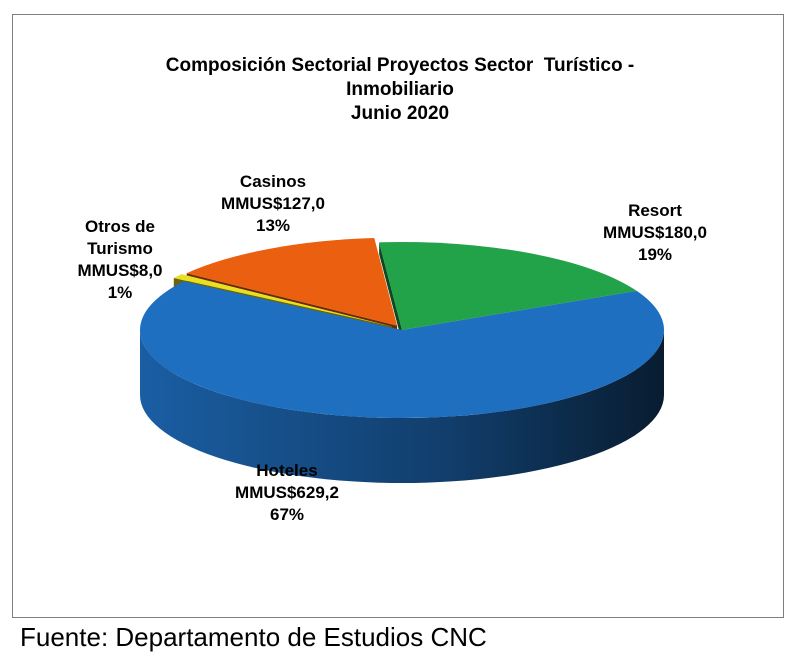 This screenshot has height=667, width=800. What do you see at coordinates (273, 181) in the screenshot?
I see `slice-label-casinos-name: Casinos` at bounding box center [273, 181].